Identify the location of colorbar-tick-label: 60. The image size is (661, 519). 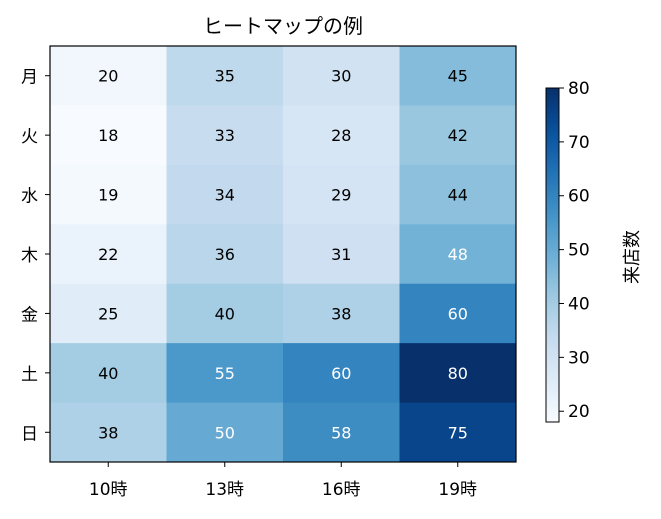
(579, 197).